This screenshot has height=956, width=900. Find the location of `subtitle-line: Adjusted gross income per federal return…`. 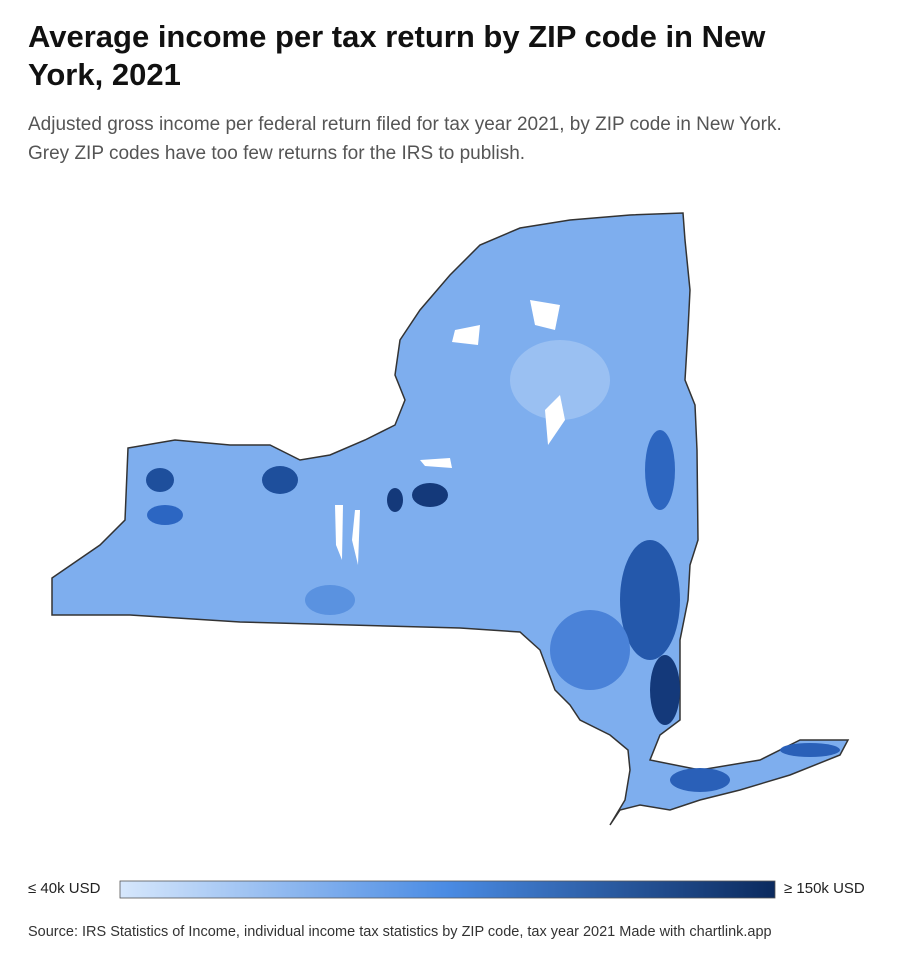

subtitle-line: Adjusted gross income per federal return… is located at coordinates (405, 124).